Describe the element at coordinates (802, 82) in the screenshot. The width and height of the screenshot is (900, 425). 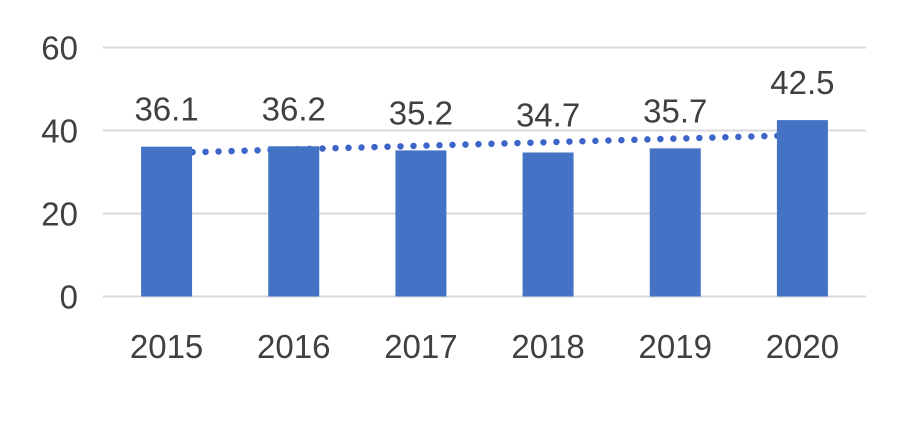
I see `data-label-2020: 42.5` at that location.